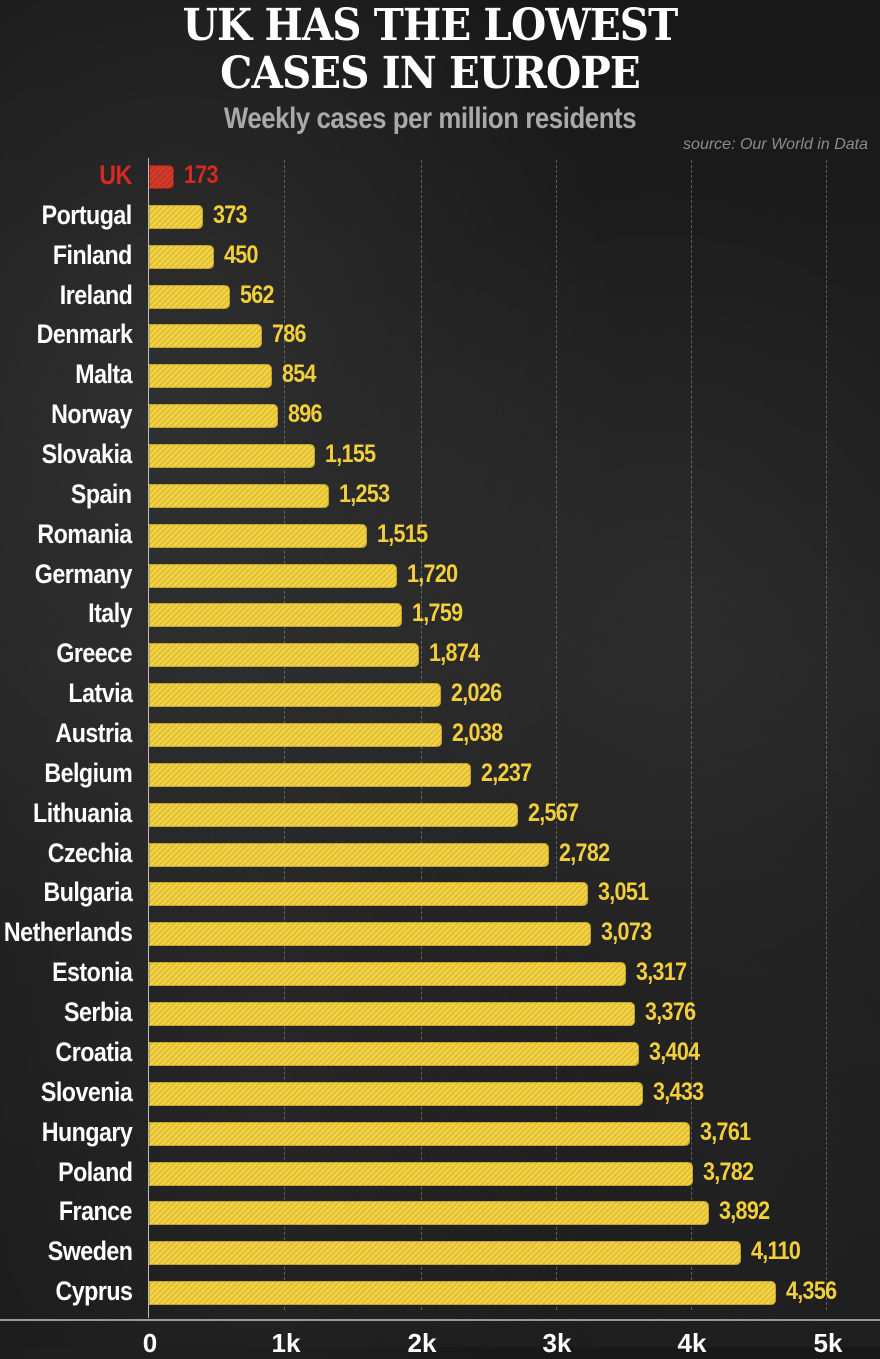 The image size is (880, 1359). Describe the element at coordinates (95, 1211) in the screenshot. I see `country-label: France` at that location.